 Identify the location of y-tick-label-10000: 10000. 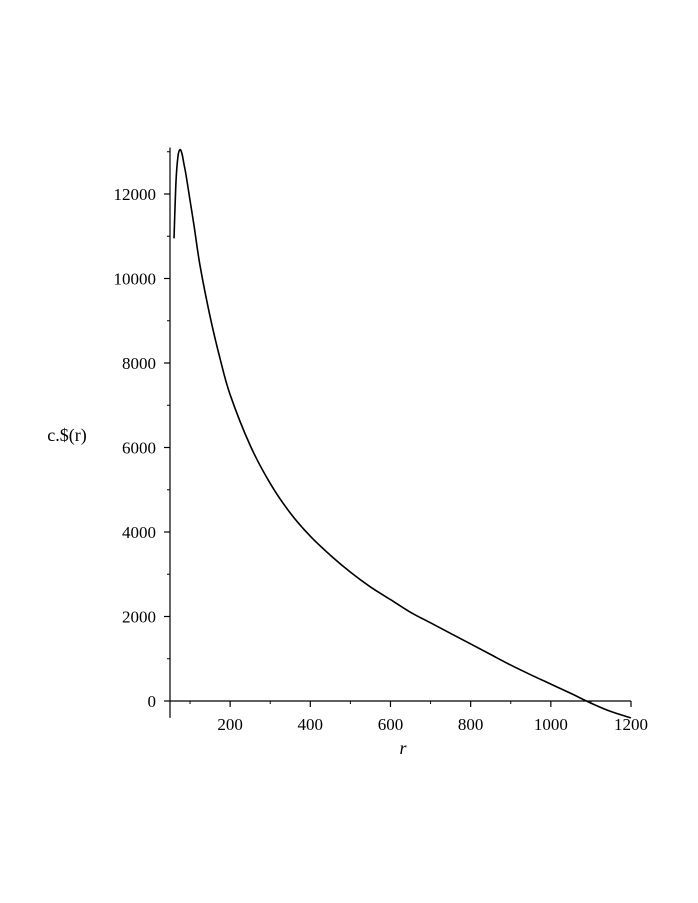
(135, 279).